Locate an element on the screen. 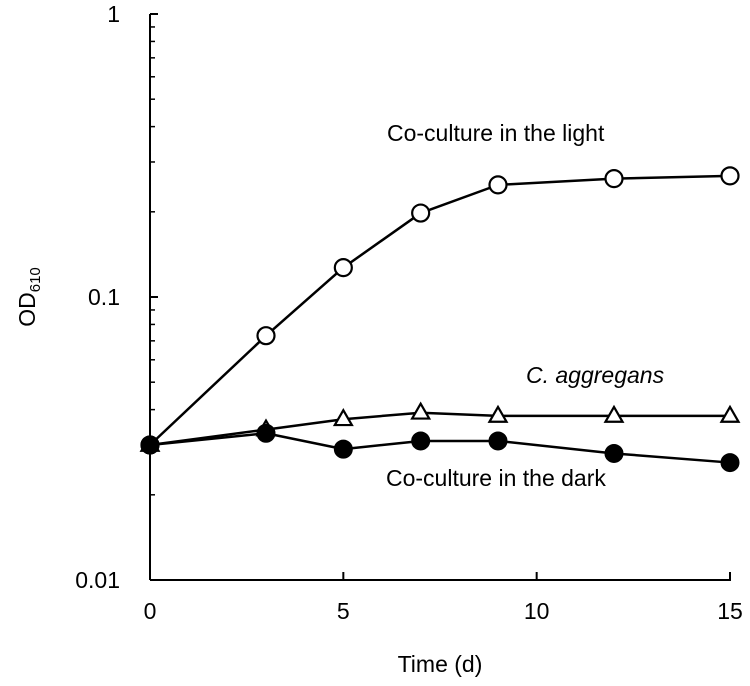 The width and height of the screenshot is (750, 686). series-label-dark: Co-culture in the dark is located at coordinates (496, 478).